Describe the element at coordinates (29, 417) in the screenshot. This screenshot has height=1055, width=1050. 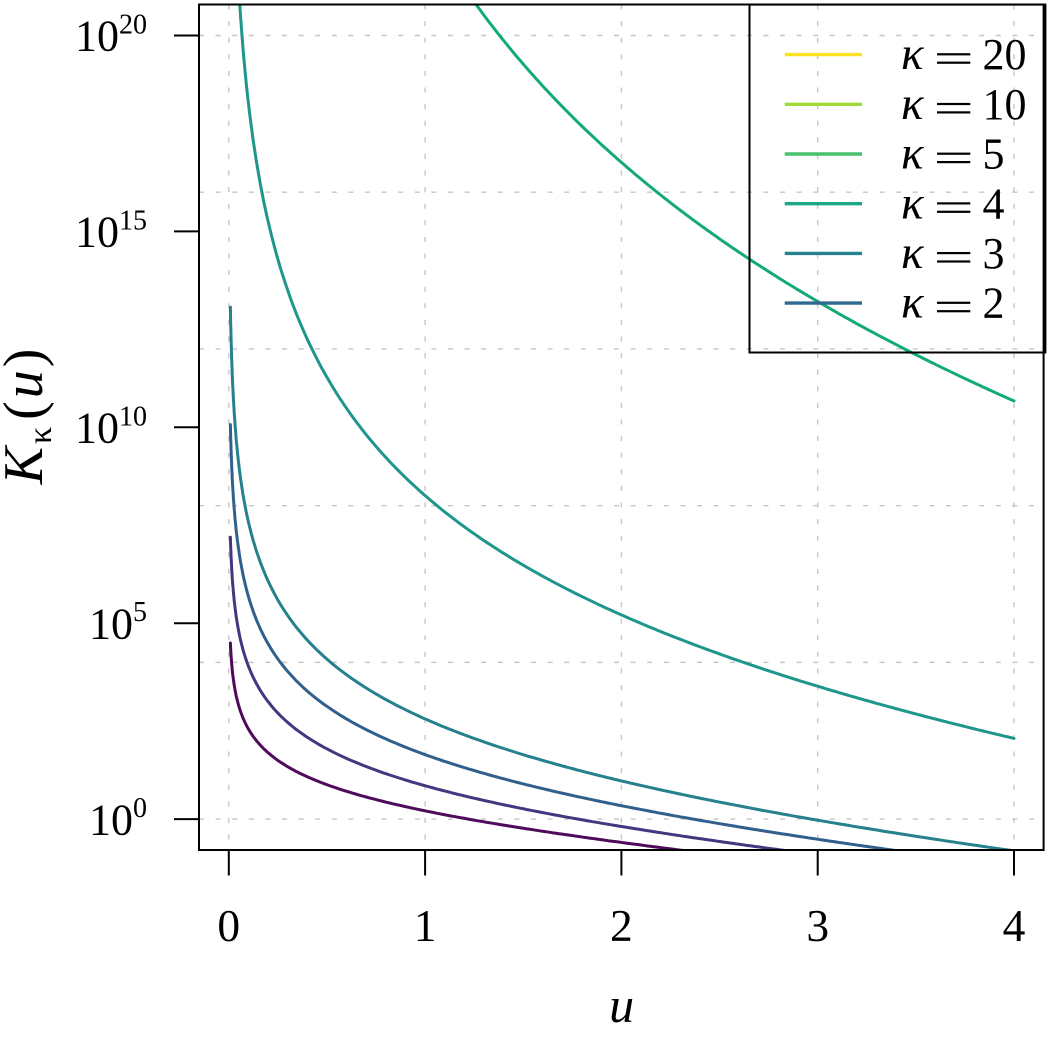
I see `svg-text: Kκ(u)` at that location.